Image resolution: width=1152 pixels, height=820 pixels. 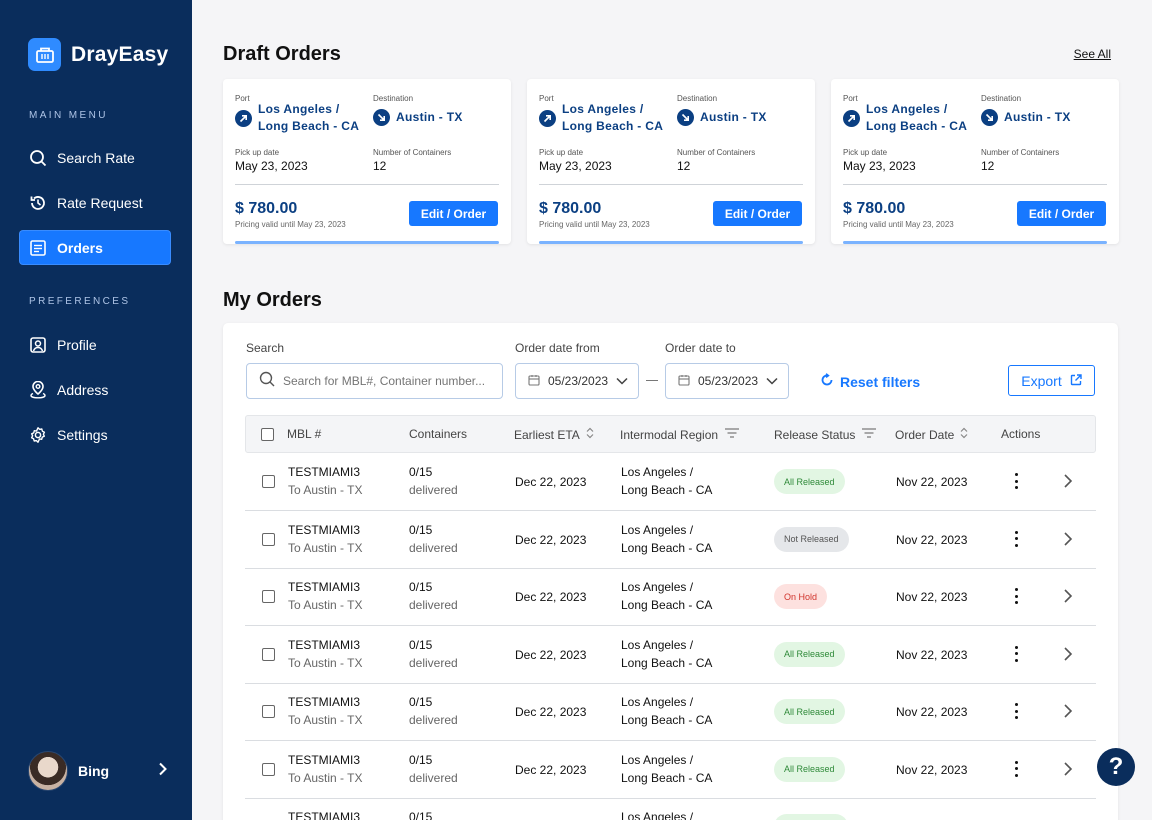 What do you see at coordinates (412, 152) in the screenshot?
I see `containers-label: Number of Containers` at bounding box center [412, 152].